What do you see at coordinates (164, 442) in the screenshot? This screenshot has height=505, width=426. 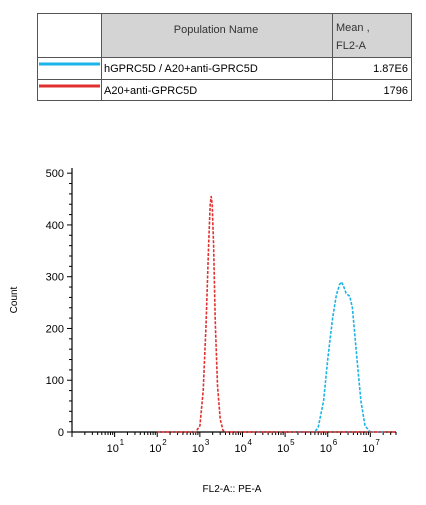 I see `x-tick-exponent: 2` at bounding box center [164, 442].